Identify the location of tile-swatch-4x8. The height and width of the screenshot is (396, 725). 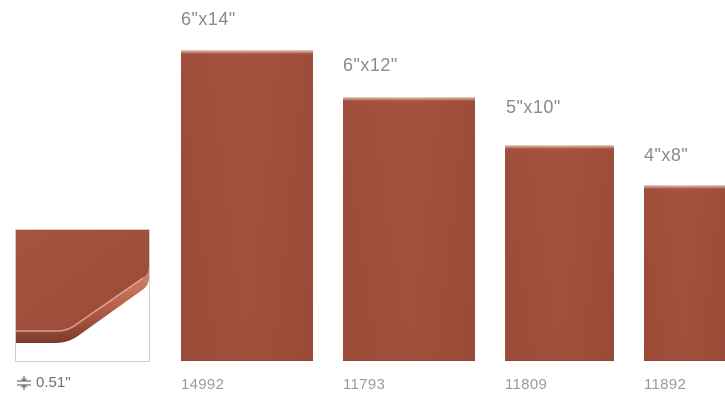
(684, 273).